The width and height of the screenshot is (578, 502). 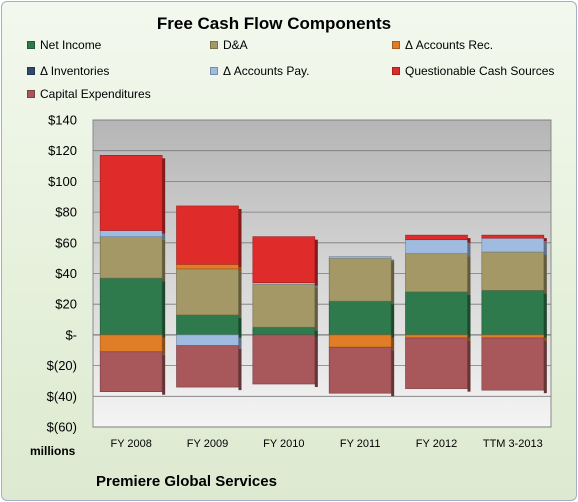 I want to click on legend-item-d-and-a: D&A, so click(x=229, y=45).